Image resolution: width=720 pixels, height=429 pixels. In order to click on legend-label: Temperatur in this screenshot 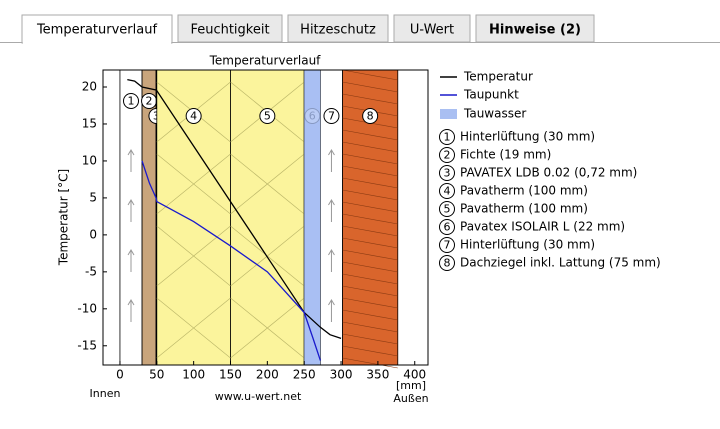, I will do `click(498, 77)`.